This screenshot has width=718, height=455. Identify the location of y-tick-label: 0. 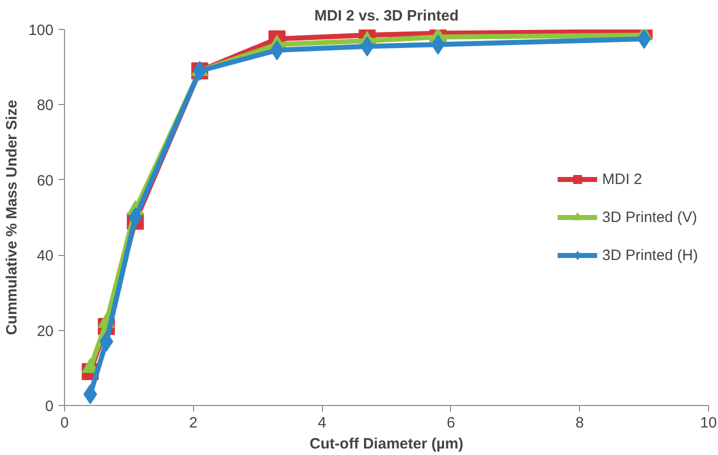
(49, 406).